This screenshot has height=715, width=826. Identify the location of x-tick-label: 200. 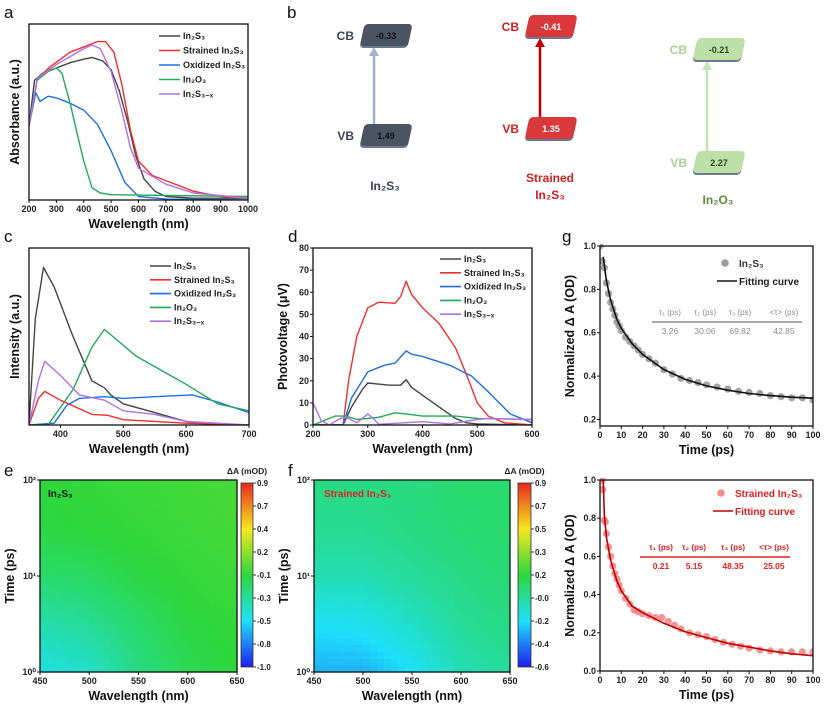
(312, 434).